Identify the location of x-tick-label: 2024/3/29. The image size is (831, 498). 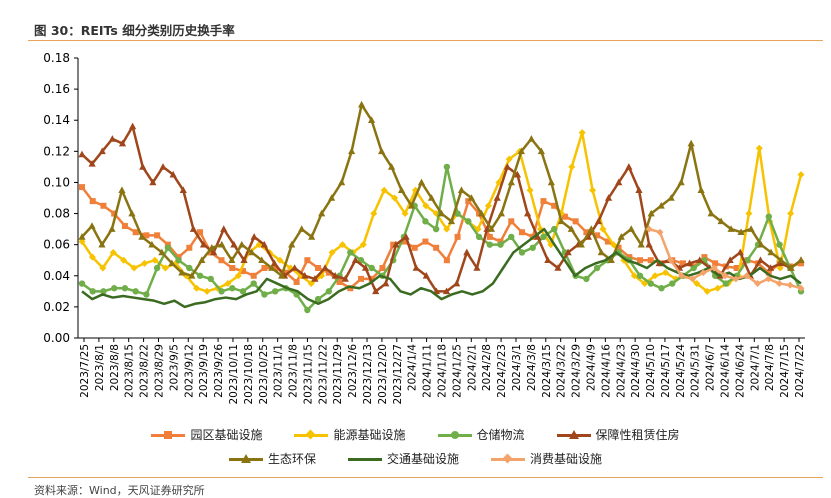
(577, 371).